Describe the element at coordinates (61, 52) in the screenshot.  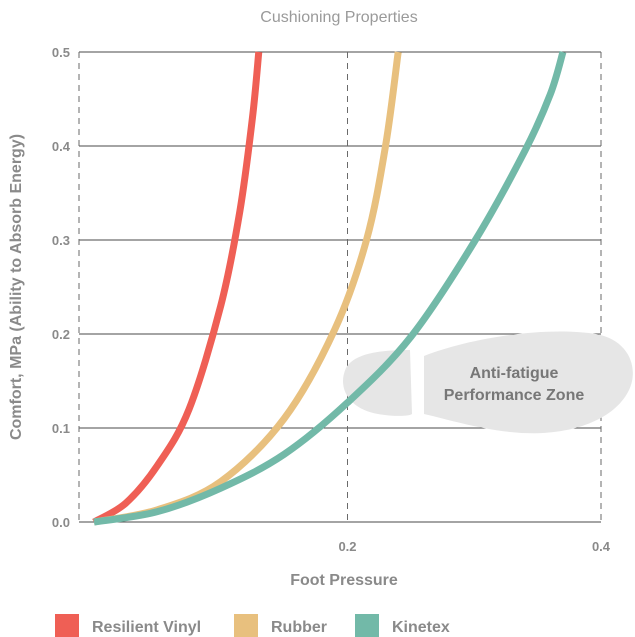
I see `y-tick-label: 0.5` at that location.